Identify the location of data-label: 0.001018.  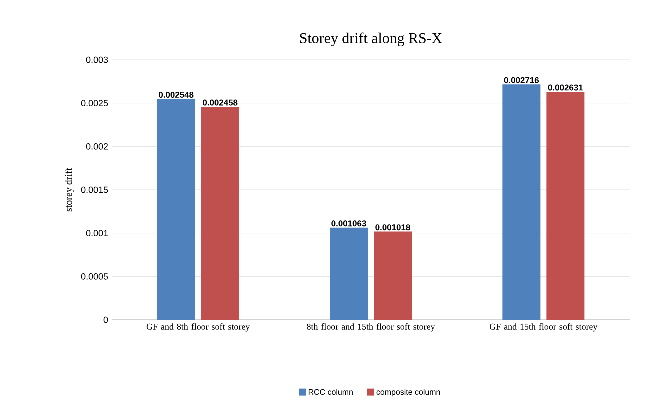
(393, 227).